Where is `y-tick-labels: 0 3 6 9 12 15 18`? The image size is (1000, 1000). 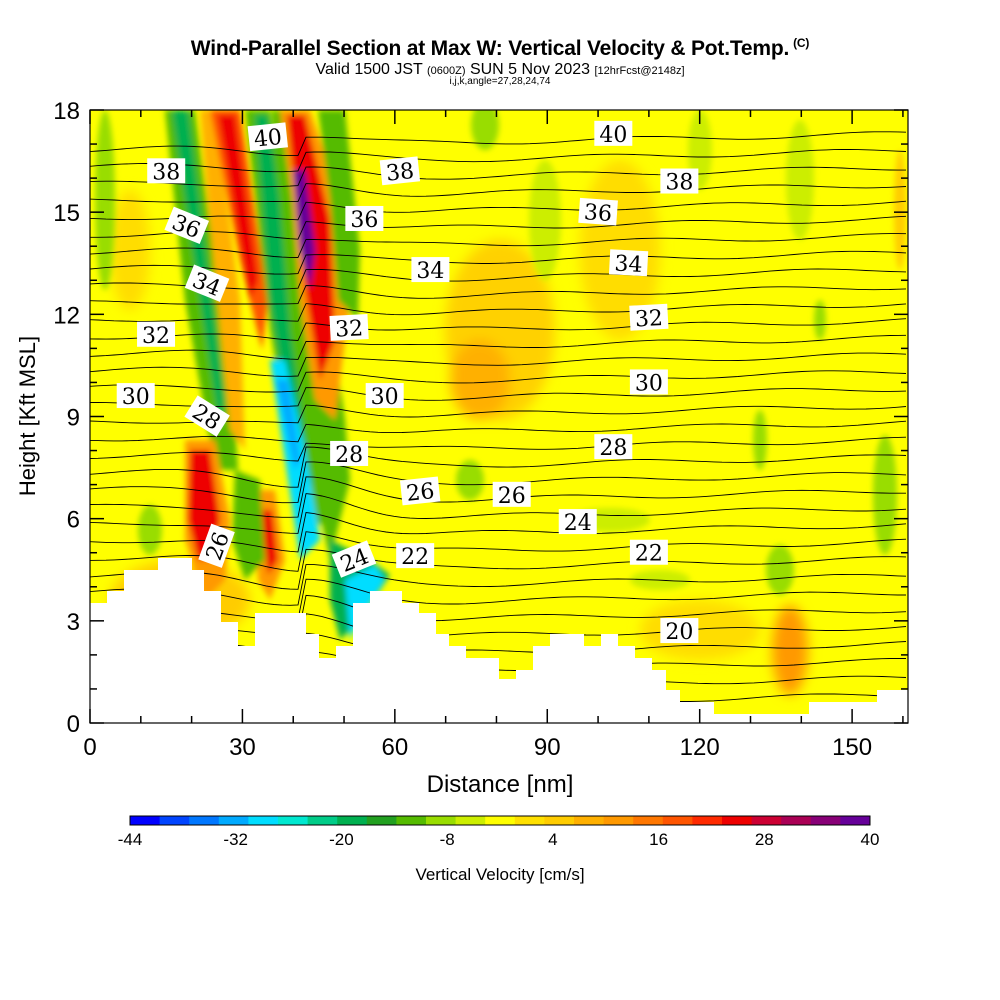
y-tick-labels: 0 3 6 9 12 15 18 is located at coordinates (66, 418).